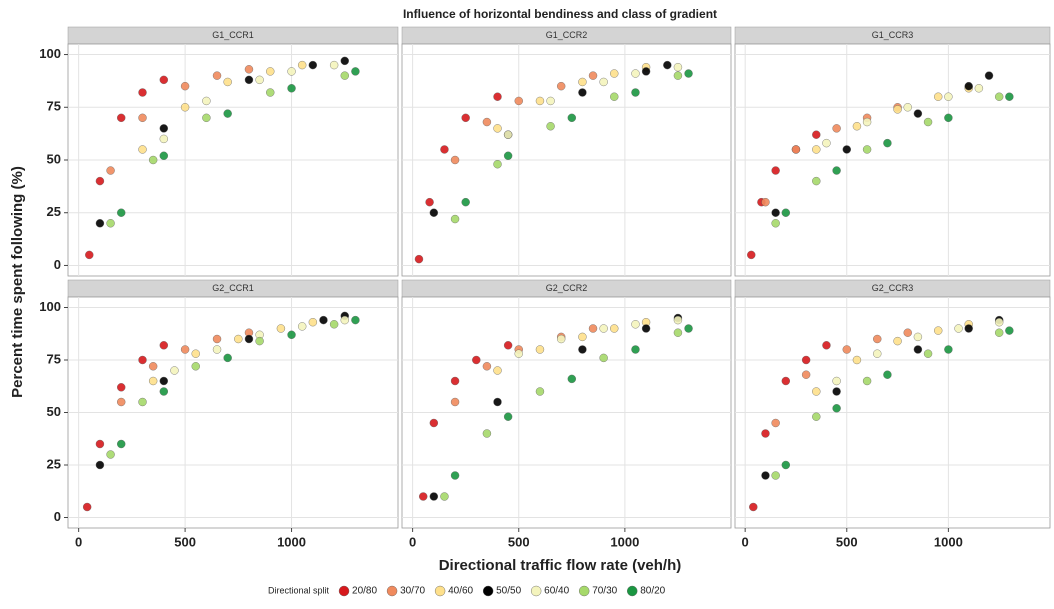 Image resolution: width=1054 pixels, height=609 pixels. What do you see at coordinates (893, 288) in the screenshot?
I see `facet-label: G2_CCR3` at bounding box center [893, 288].